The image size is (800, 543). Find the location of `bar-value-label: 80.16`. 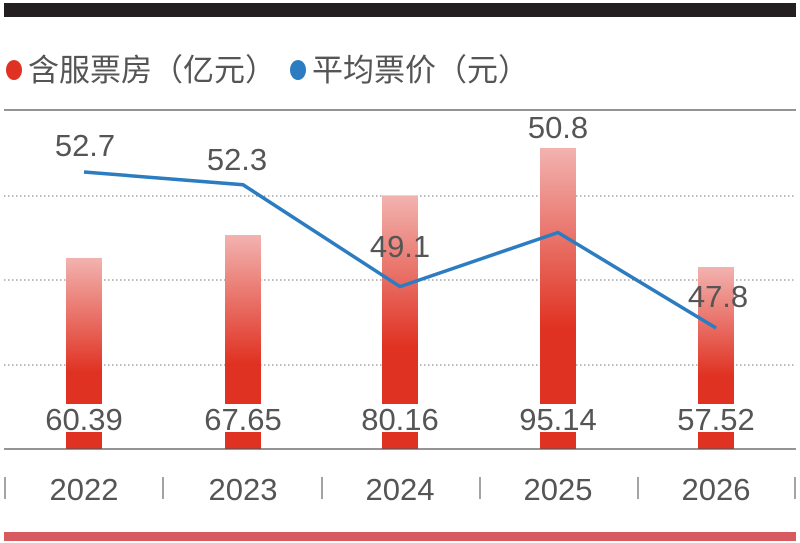

bar-value-label: 80.16 is located at coordinates (400, 419).